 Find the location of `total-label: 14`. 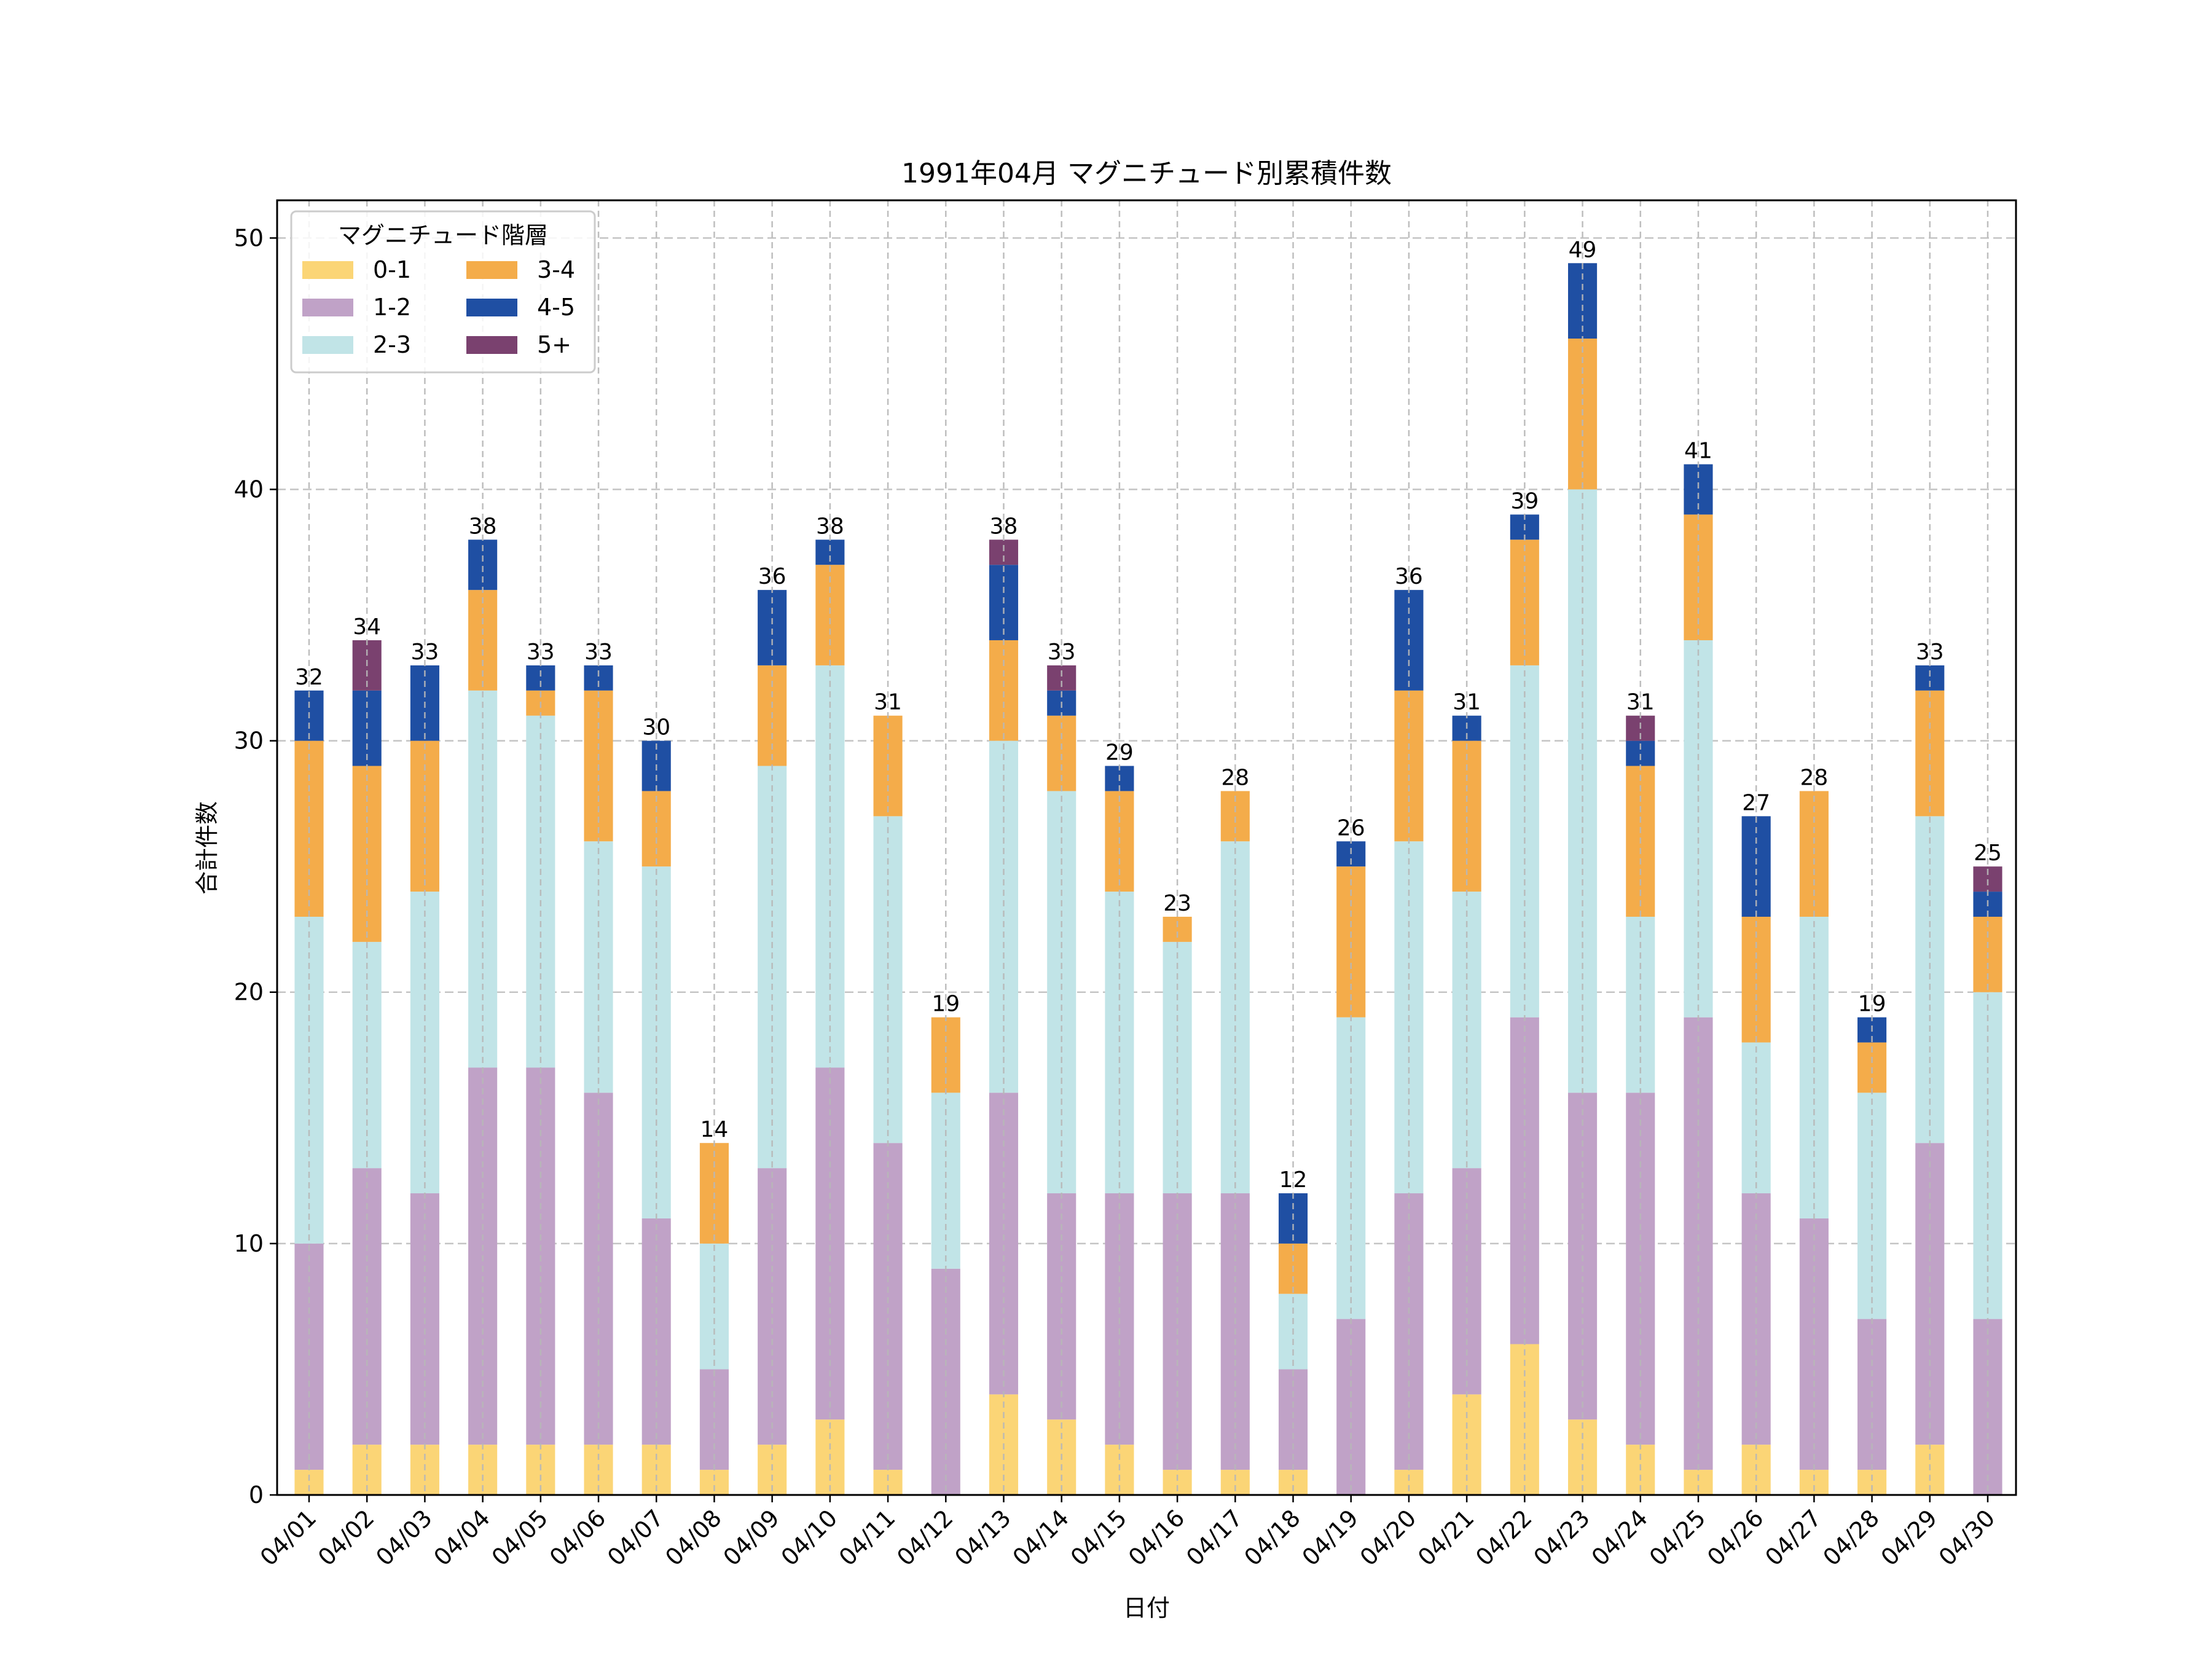

total-label: 14 is located at coordinates (714, 1129).